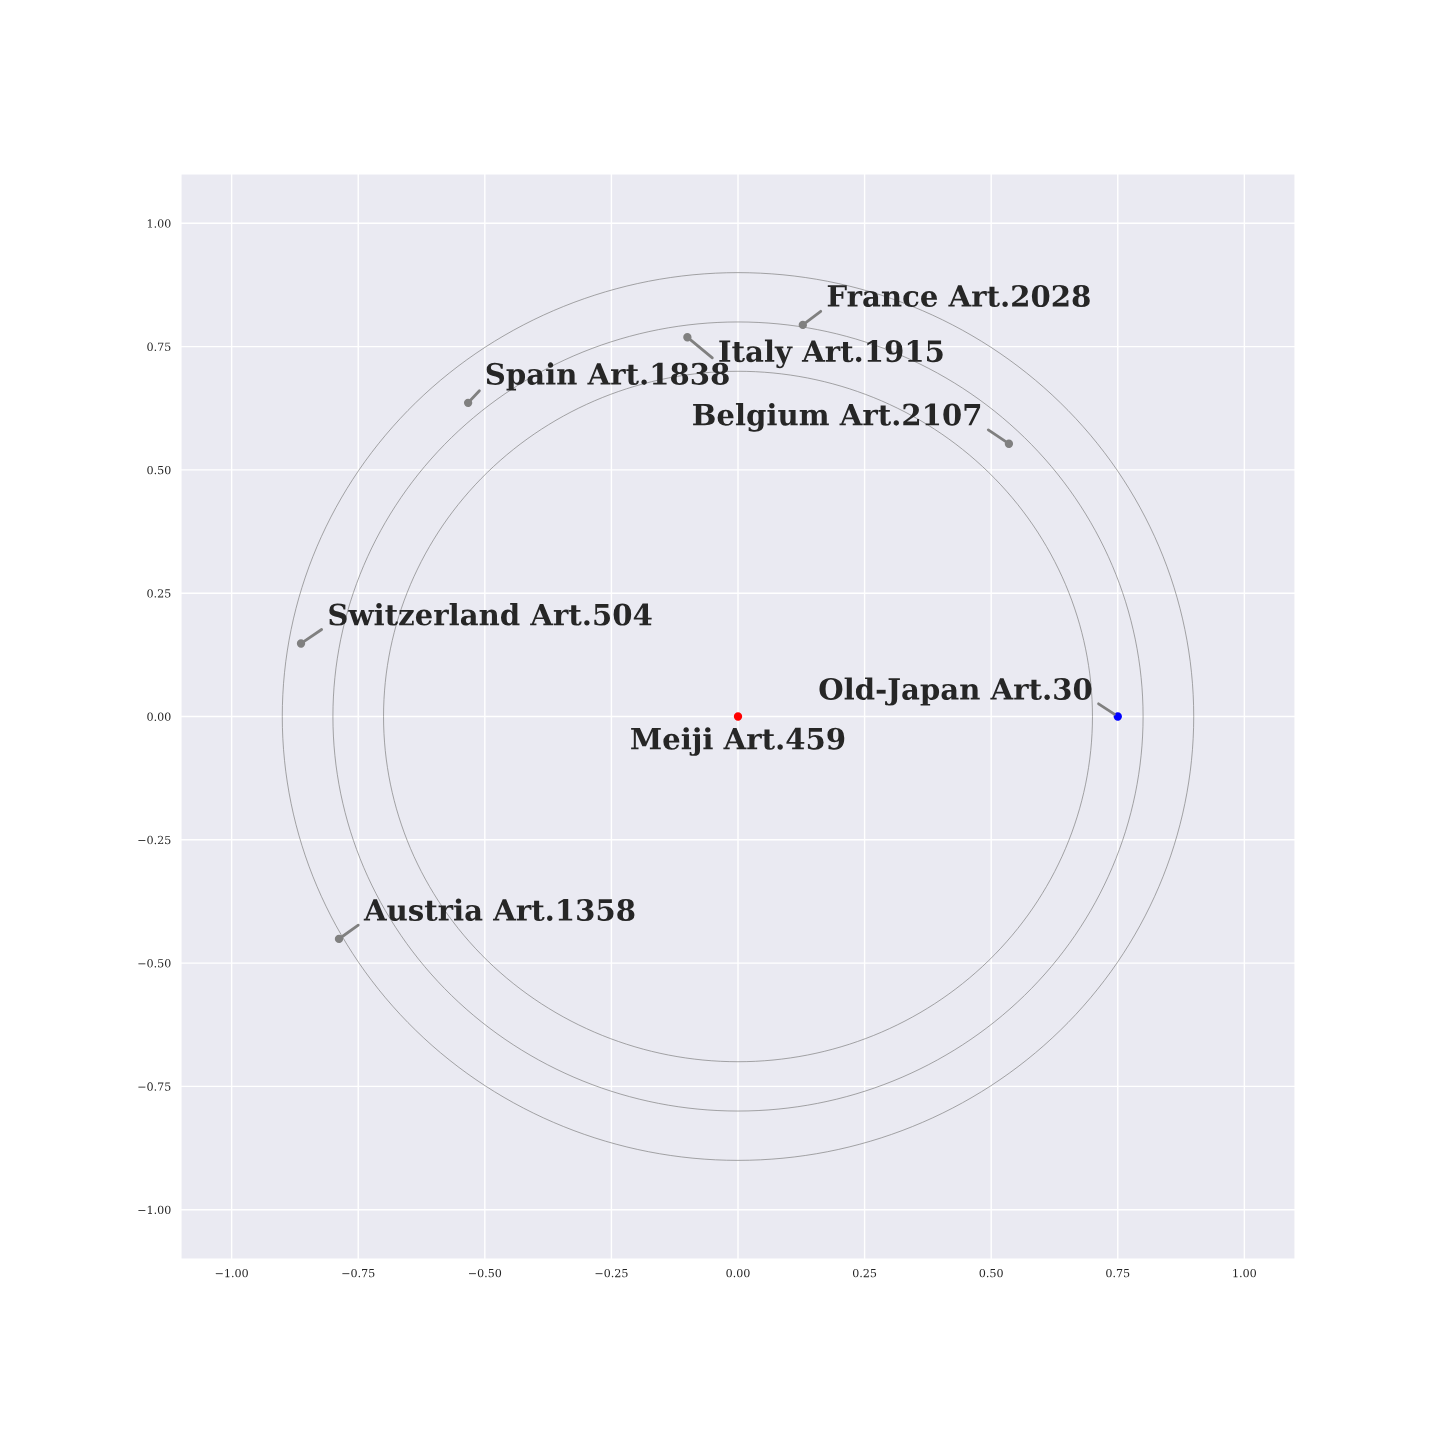 This screenshot has width=1440, height=1440. What do you see at coordinates (159, 716) in the screenshot?
I see `y-tick-label: 0.00` at bounding box center [159, 716].